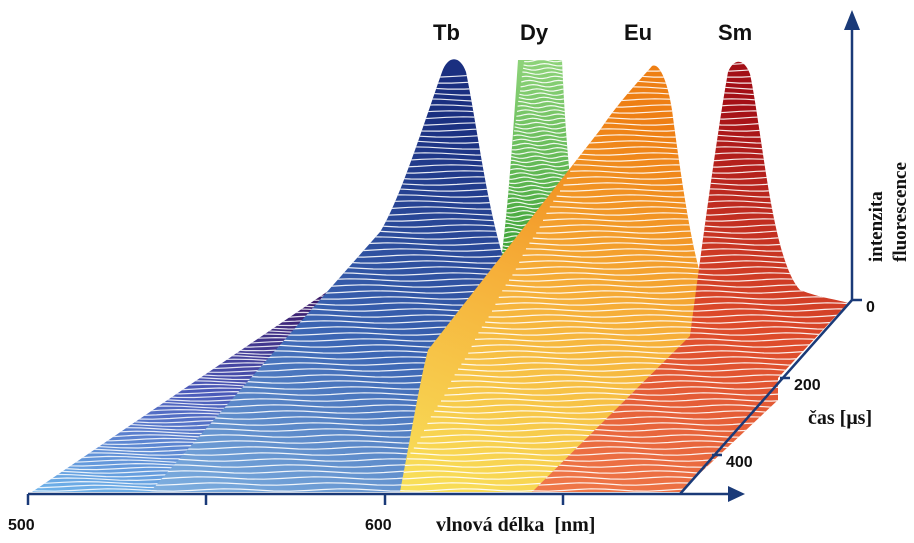 The image size is (914, 543). Describe the element at coordinates (446, 32) in the screenshot. I see `peak-label-tb: Tb` at that location.